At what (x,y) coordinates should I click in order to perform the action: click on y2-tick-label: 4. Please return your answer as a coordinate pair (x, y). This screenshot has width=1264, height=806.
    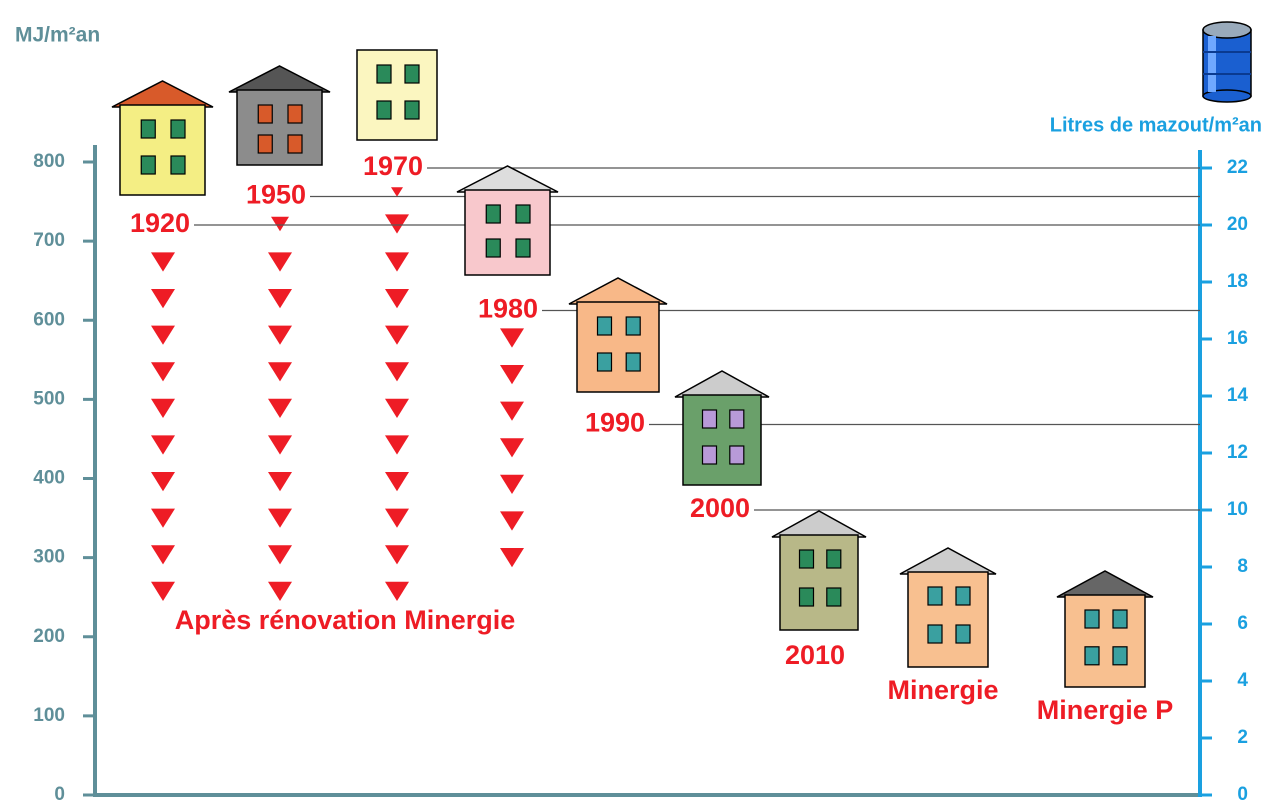
    Looking at the image, I should click on (1242, 680).